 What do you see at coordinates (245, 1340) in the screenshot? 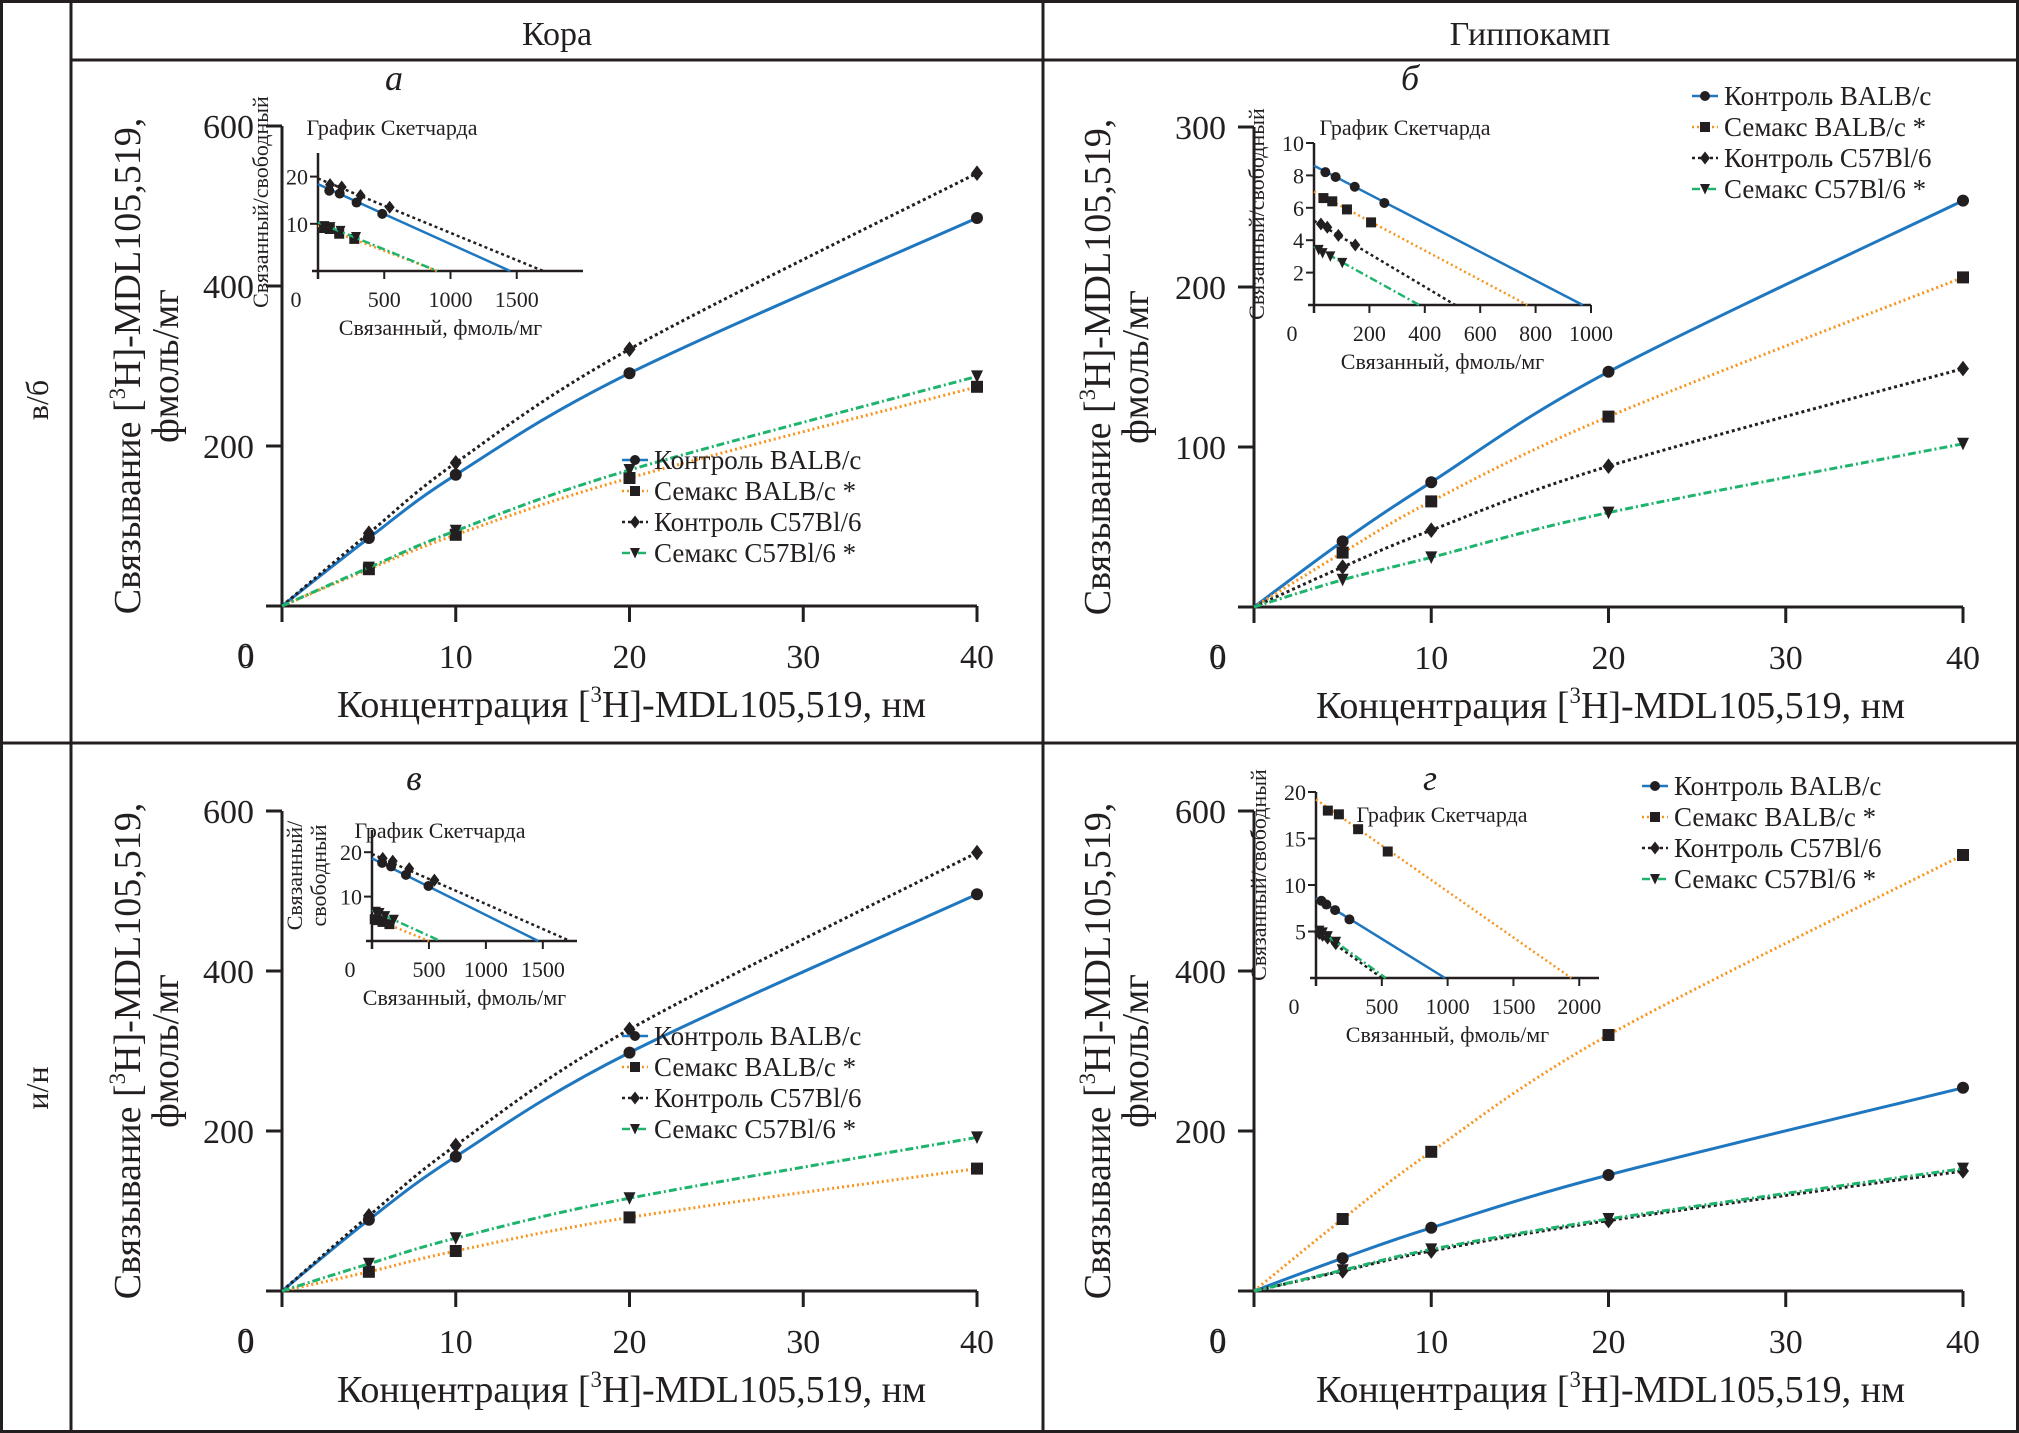
I see `y-tick-label: 0` at bounding box center [245, 1340].